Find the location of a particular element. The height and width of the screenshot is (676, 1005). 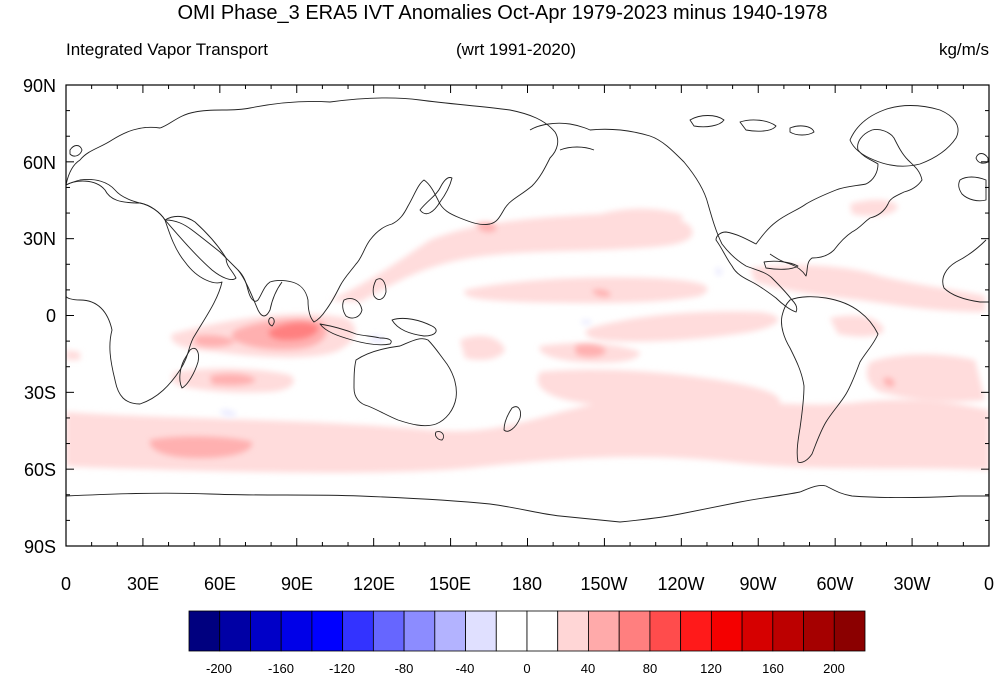

lon-tick-label: 120W is located at coordinates (680, 584).